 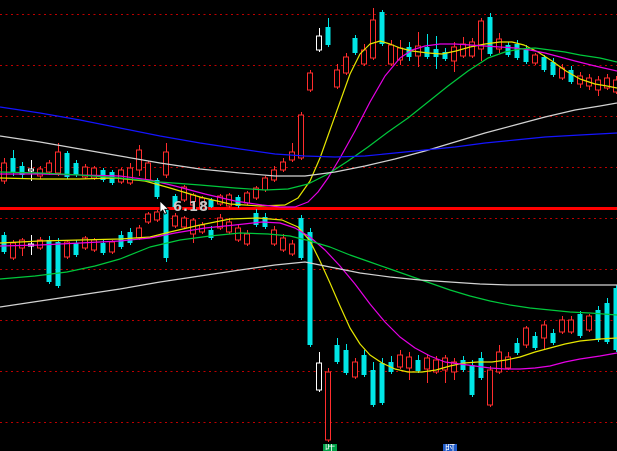 I want to click on time-signal-tag: 时, so click(x=450, y=447).